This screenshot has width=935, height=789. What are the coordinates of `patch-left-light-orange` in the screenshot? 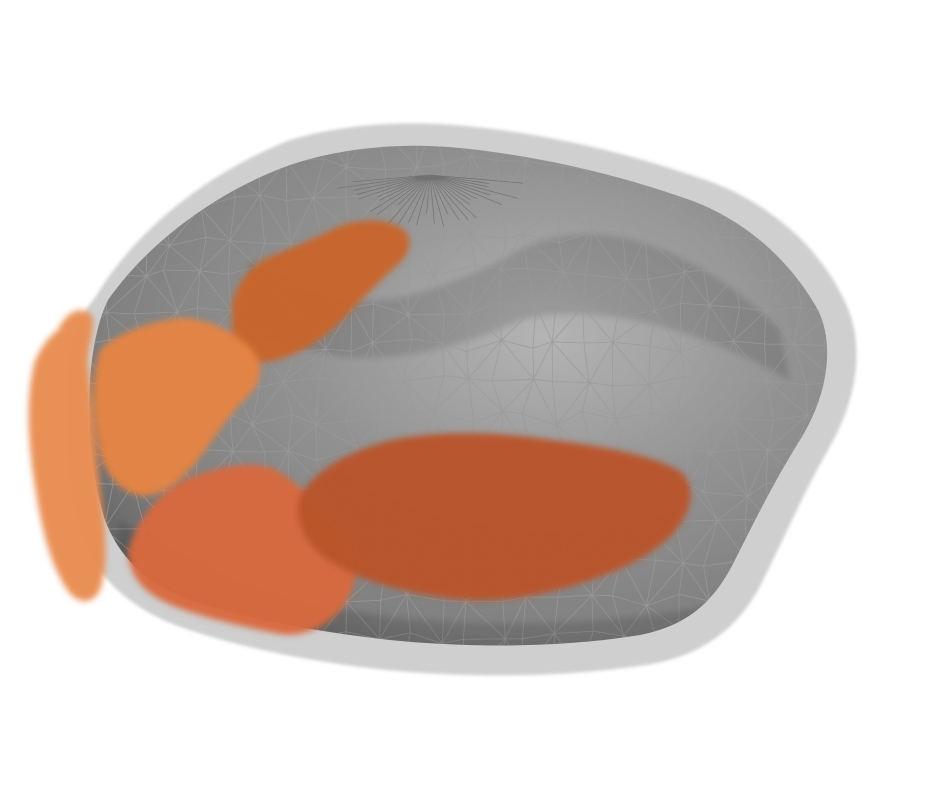 It's located at (67, 456).